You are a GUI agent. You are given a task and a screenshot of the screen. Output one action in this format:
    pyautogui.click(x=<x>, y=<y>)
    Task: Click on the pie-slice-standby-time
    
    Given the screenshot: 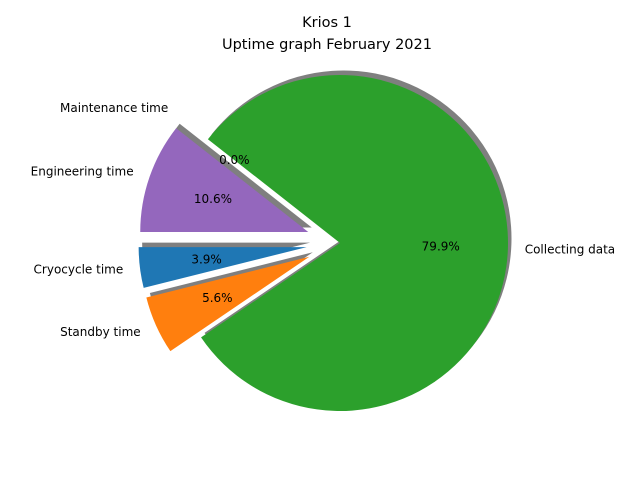 What is the action you would take?
    pyautogui.click(x=228, y=304)
    